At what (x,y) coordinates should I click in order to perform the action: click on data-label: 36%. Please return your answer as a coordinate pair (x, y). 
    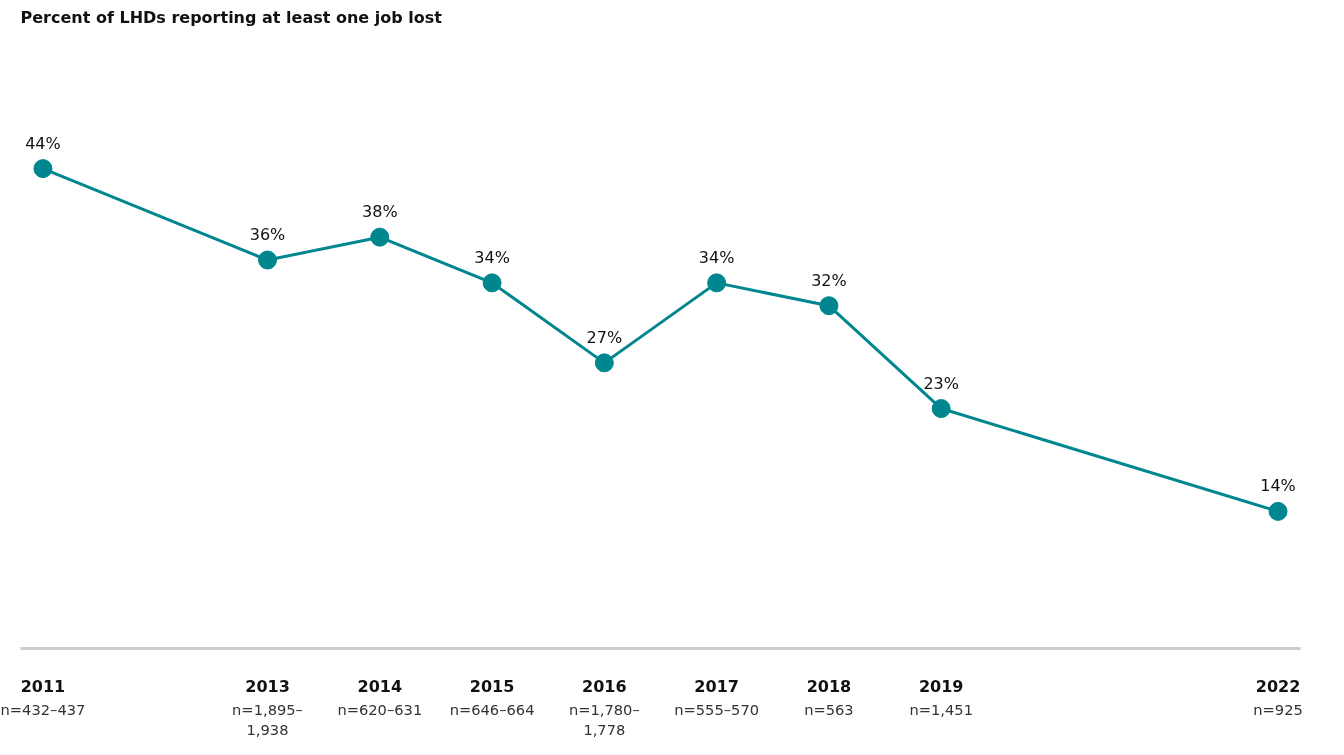
    Looking at the image, I should click on (267, 235).